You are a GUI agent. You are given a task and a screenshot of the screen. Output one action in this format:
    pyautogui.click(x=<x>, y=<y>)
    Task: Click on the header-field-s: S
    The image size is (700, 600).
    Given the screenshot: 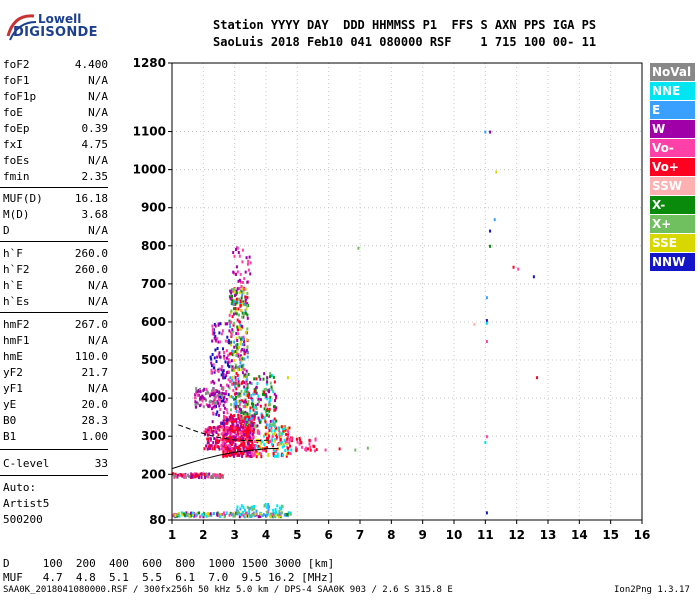 What is the action you would take?
    pyautogui.click(x=484, y=25)
    